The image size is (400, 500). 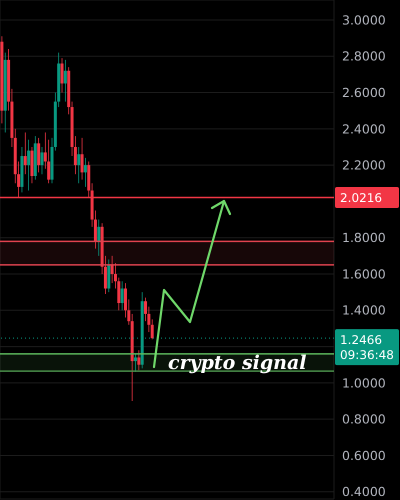 I want to click on ref-line-label: 1.2466 09:36:48, so click(x=367, y=347).